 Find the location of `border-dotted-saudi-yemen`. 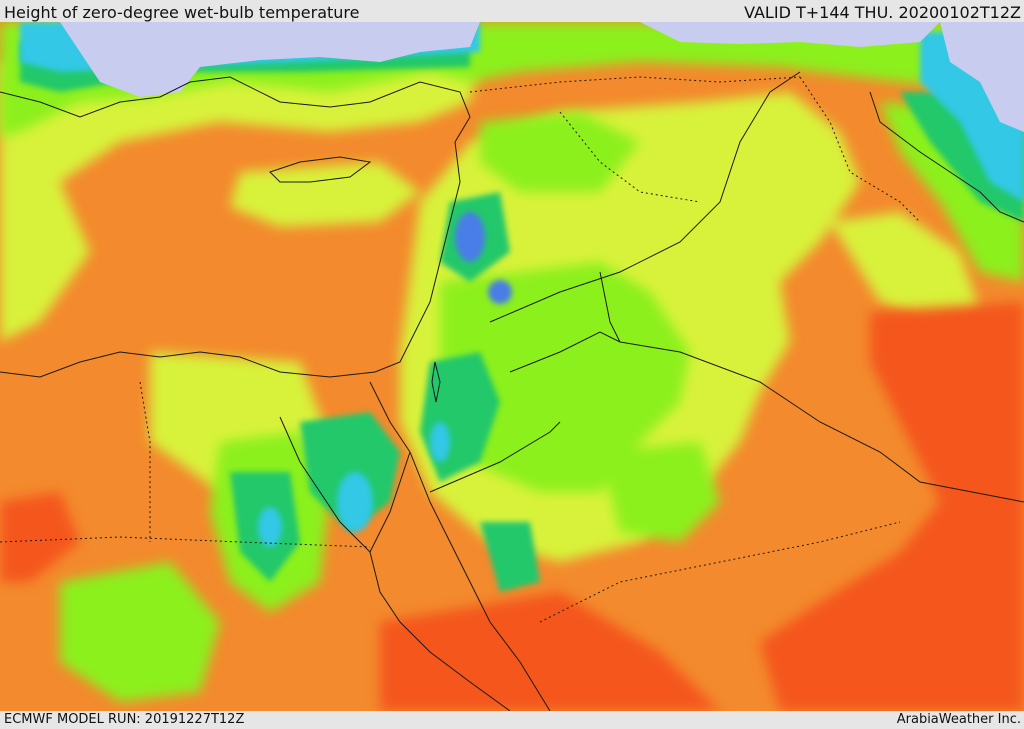

border-dotted-saudi-yemen is located at coordinates (720, 572).